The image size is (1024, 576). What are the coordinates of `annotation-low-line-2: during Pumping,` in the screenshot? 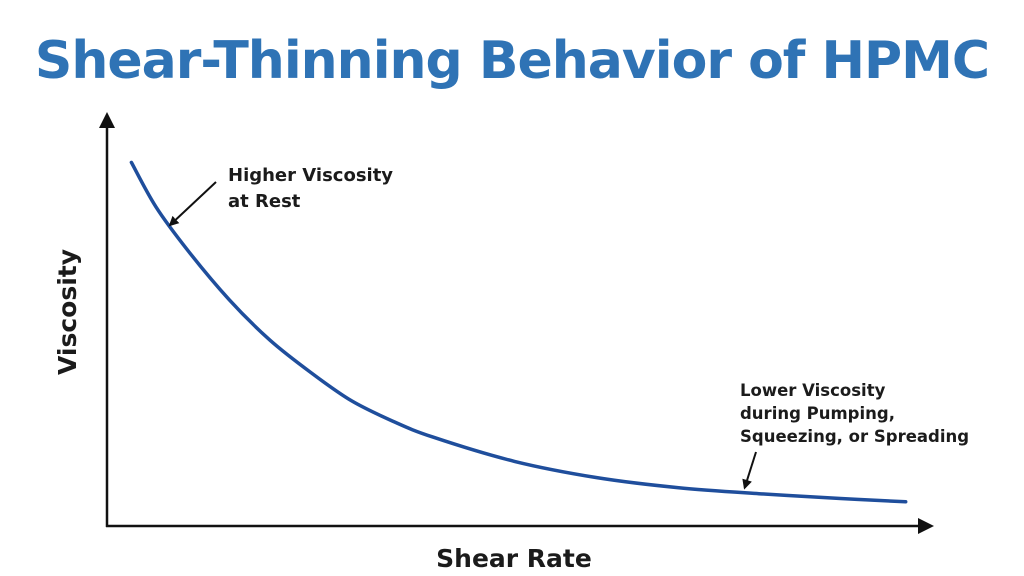 It's located at (817, 413).